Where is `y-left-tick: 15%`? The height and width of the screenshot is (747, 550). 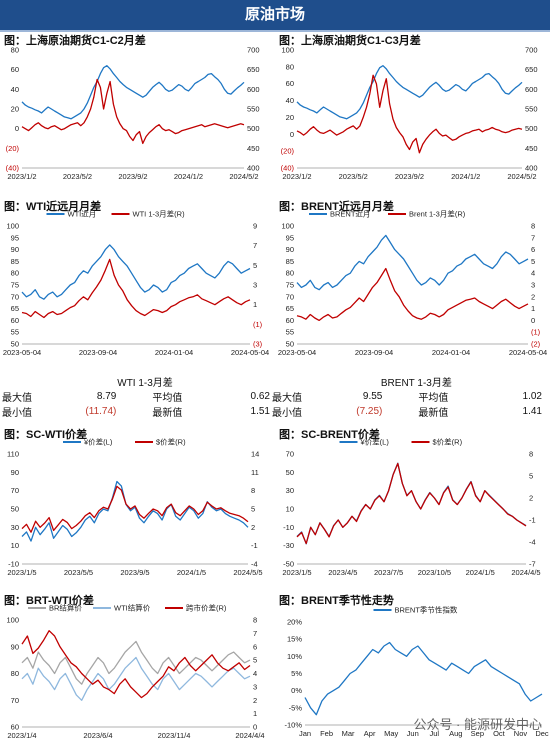 y-left-tick: 15% is located at coordinates (294, 639).